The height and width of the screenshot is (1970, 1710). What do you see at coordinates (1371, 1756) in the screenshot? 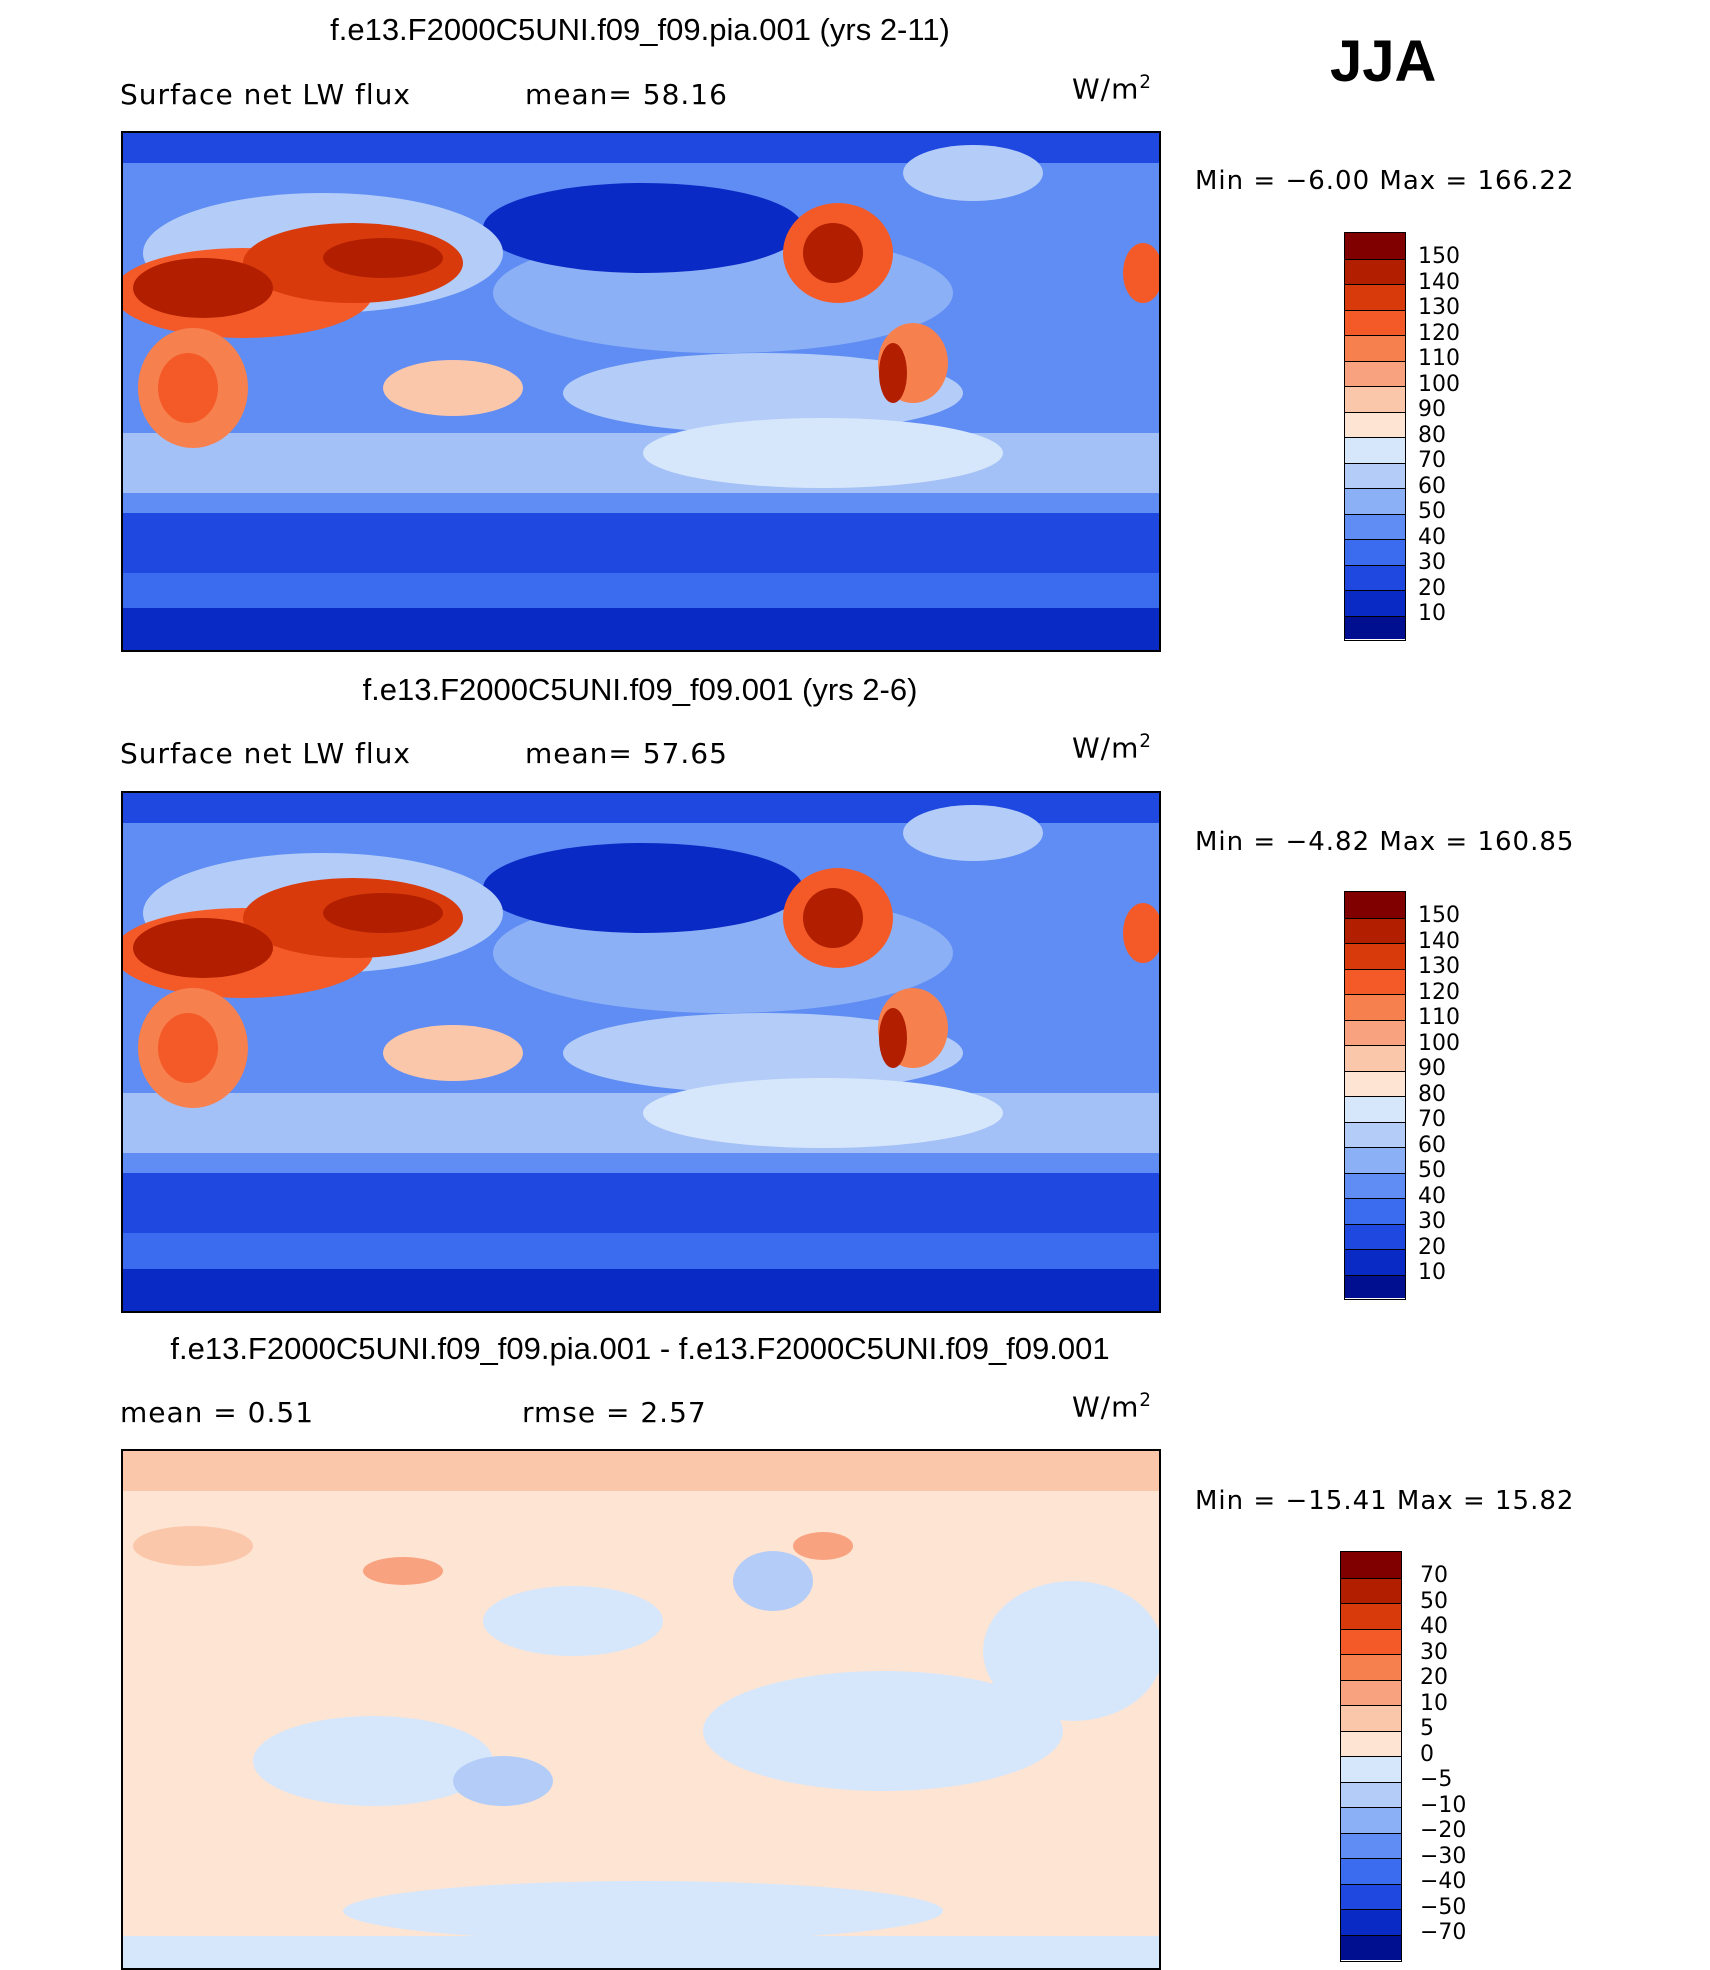
I see `colorbar-bottom` at bounding box center [1371, 1756].